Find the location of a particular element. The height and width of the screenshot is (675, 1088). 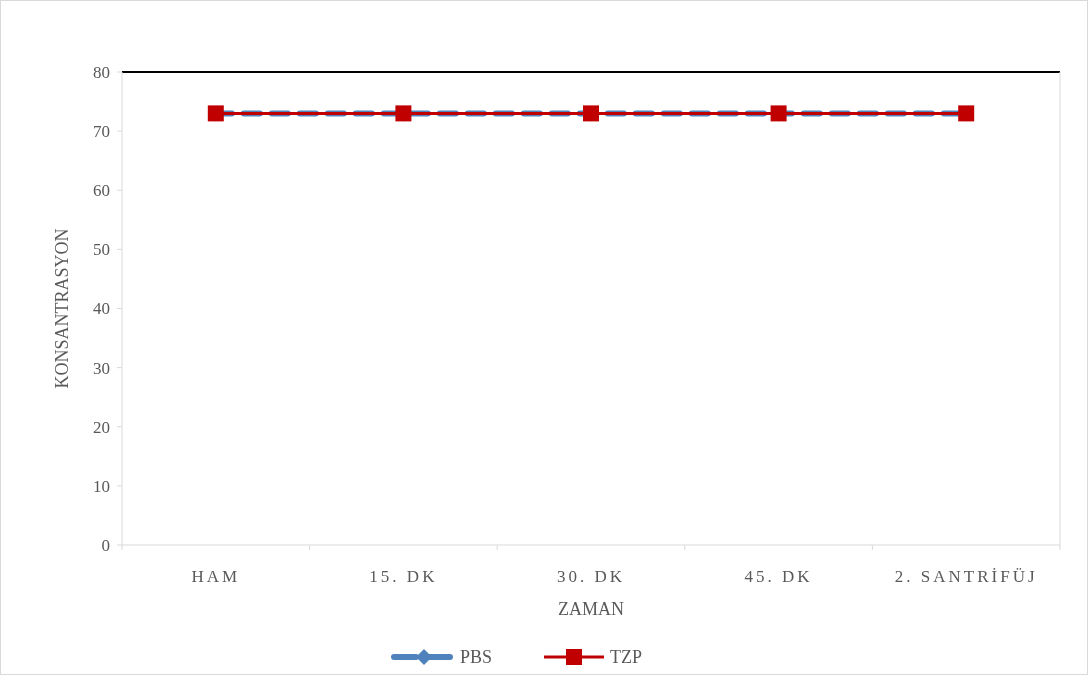

x-tick-label: 15. DK is located at coordinates (403, 576).